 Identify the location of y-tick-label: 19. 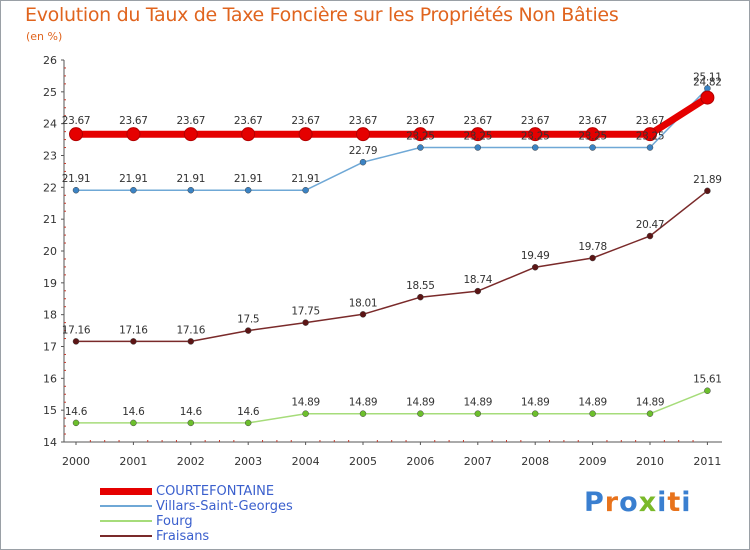
(50, 283).